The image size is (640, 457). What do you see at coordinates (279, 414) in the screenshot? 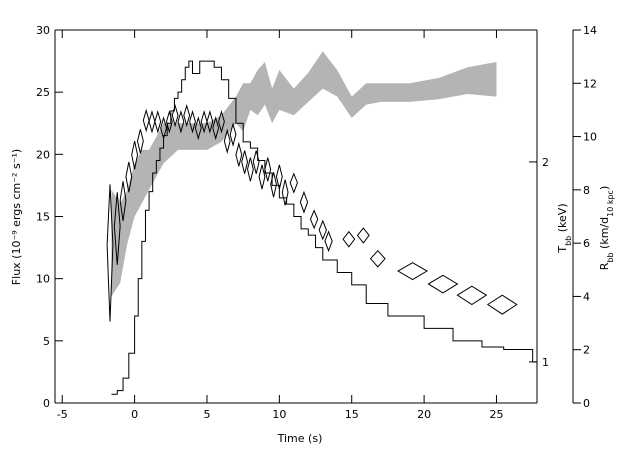
I see `x-tick-label: 10` at bounding box center [279, 414].